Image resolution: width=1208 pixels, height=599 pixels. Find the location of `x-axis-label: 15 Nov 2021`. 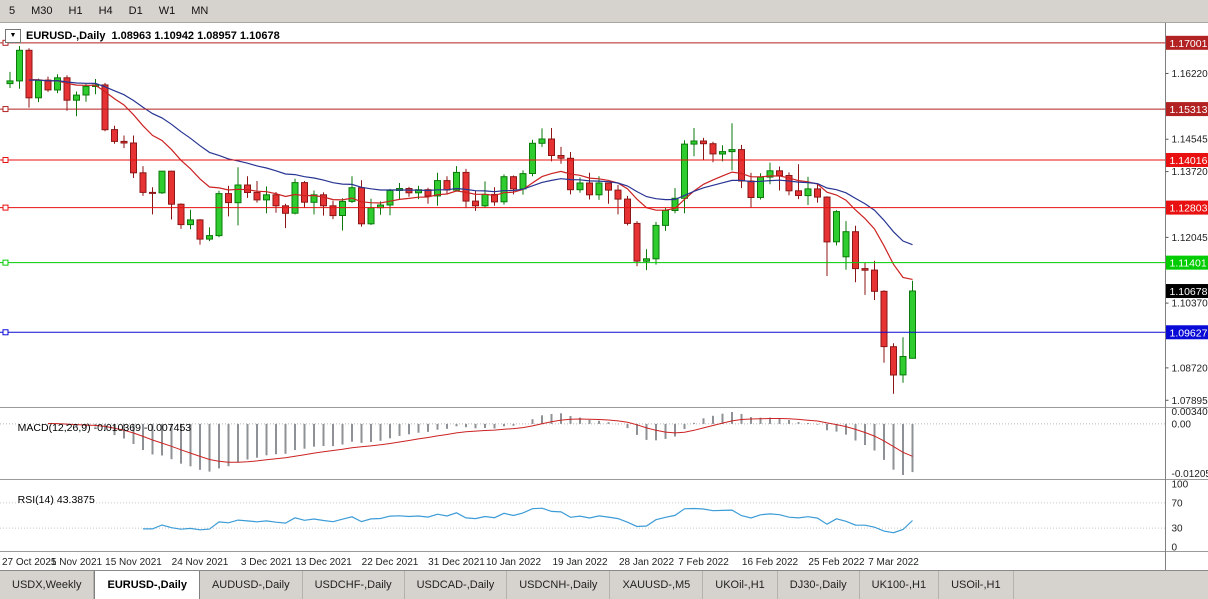

x-axis-label: 15 Nov 2021 is located at coordinates (133, 562).